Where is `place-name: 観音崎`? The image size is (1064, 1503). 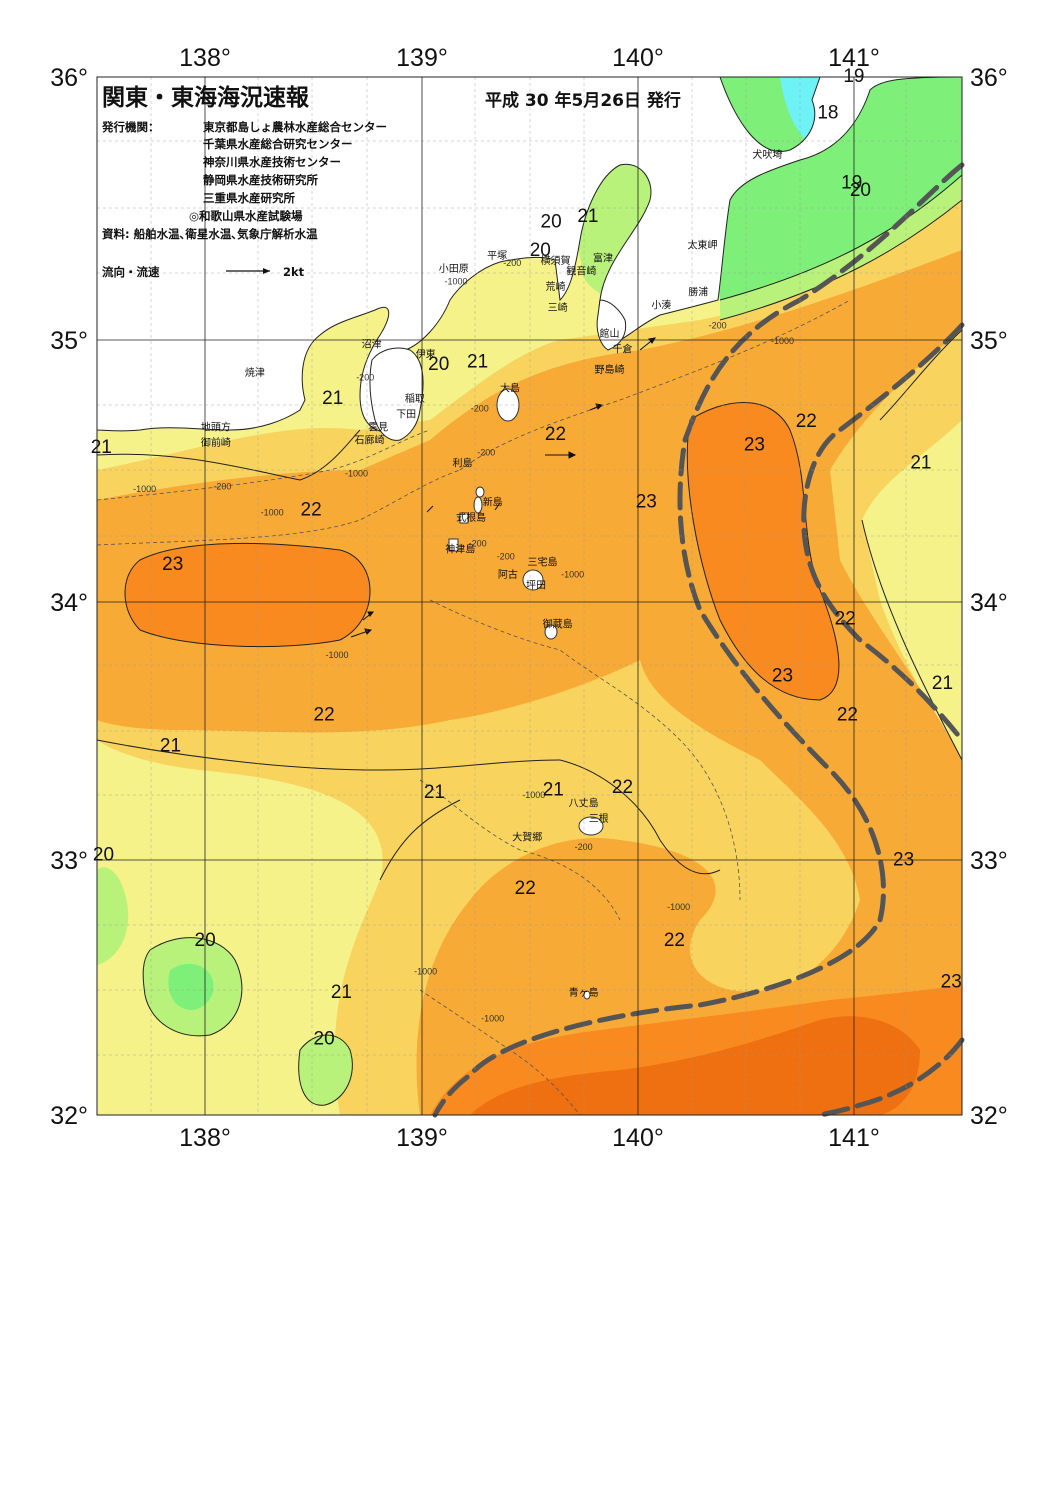 place-name: 観音崎 is located at coordinates (581, 271).